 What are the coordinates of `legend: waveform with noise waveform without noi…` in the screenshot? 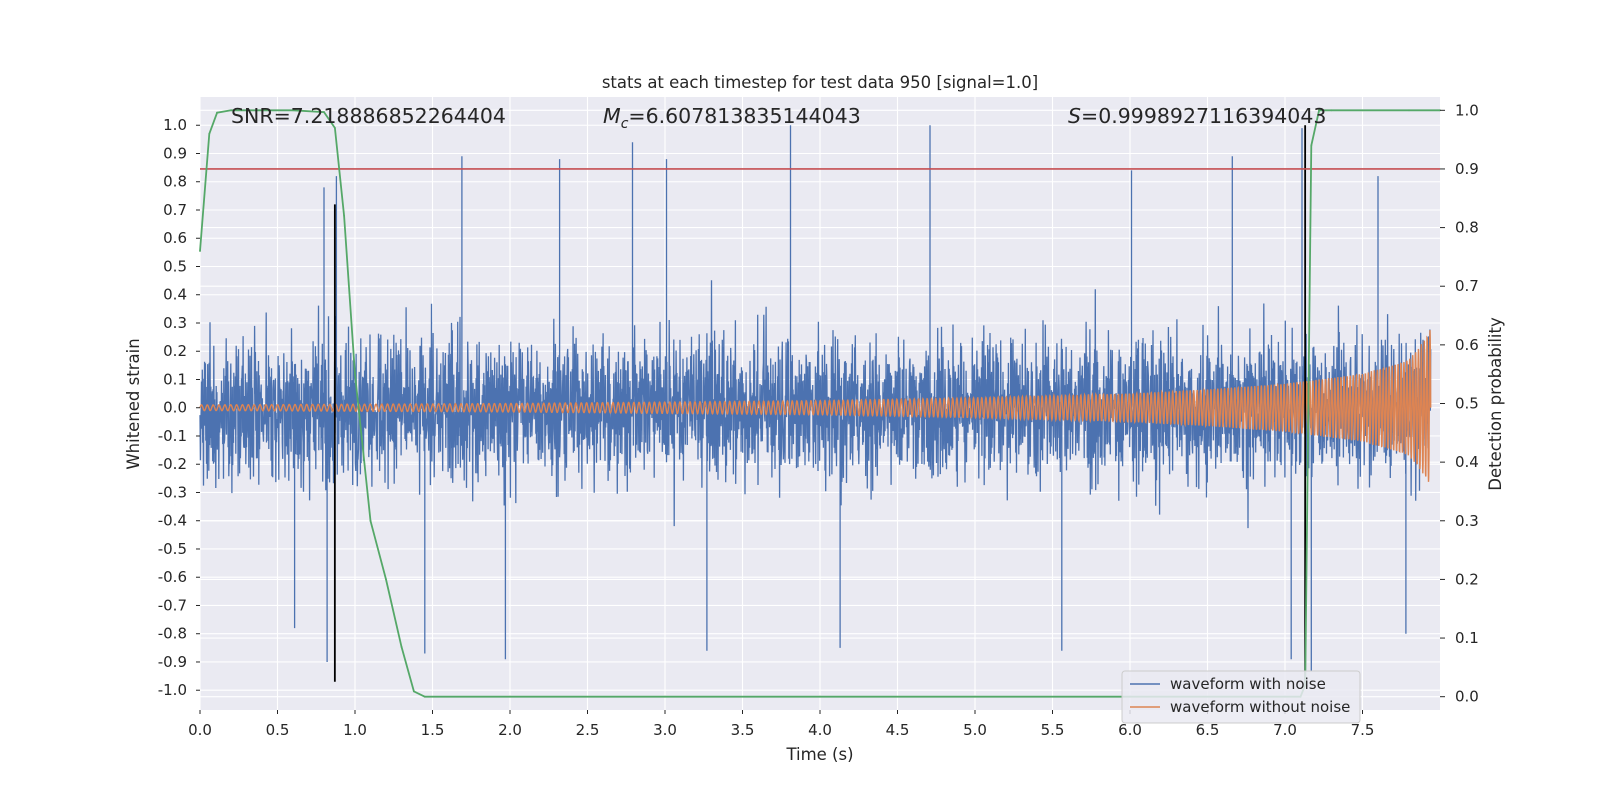 It's located at (1241, 697).